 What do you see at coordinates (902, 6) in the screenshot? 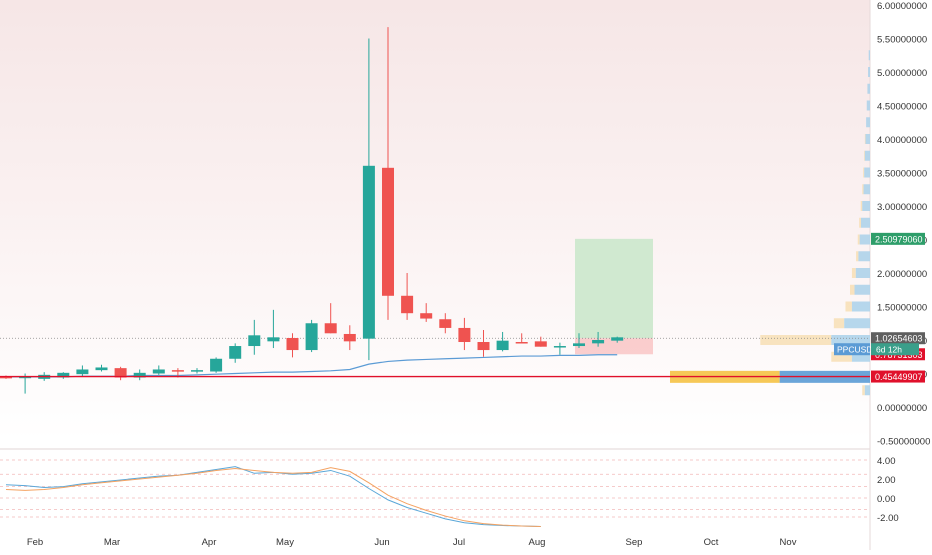
I see `y-tick-label: 6.00000000` at bounding box center [902, 6].